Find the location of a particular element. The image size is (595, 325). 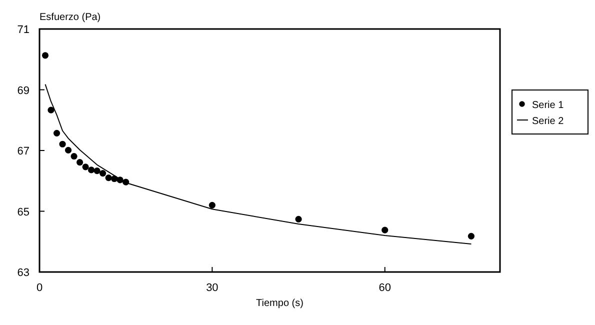

x-axis-title: Tiempo (s) is located at coordinates (280, 303).